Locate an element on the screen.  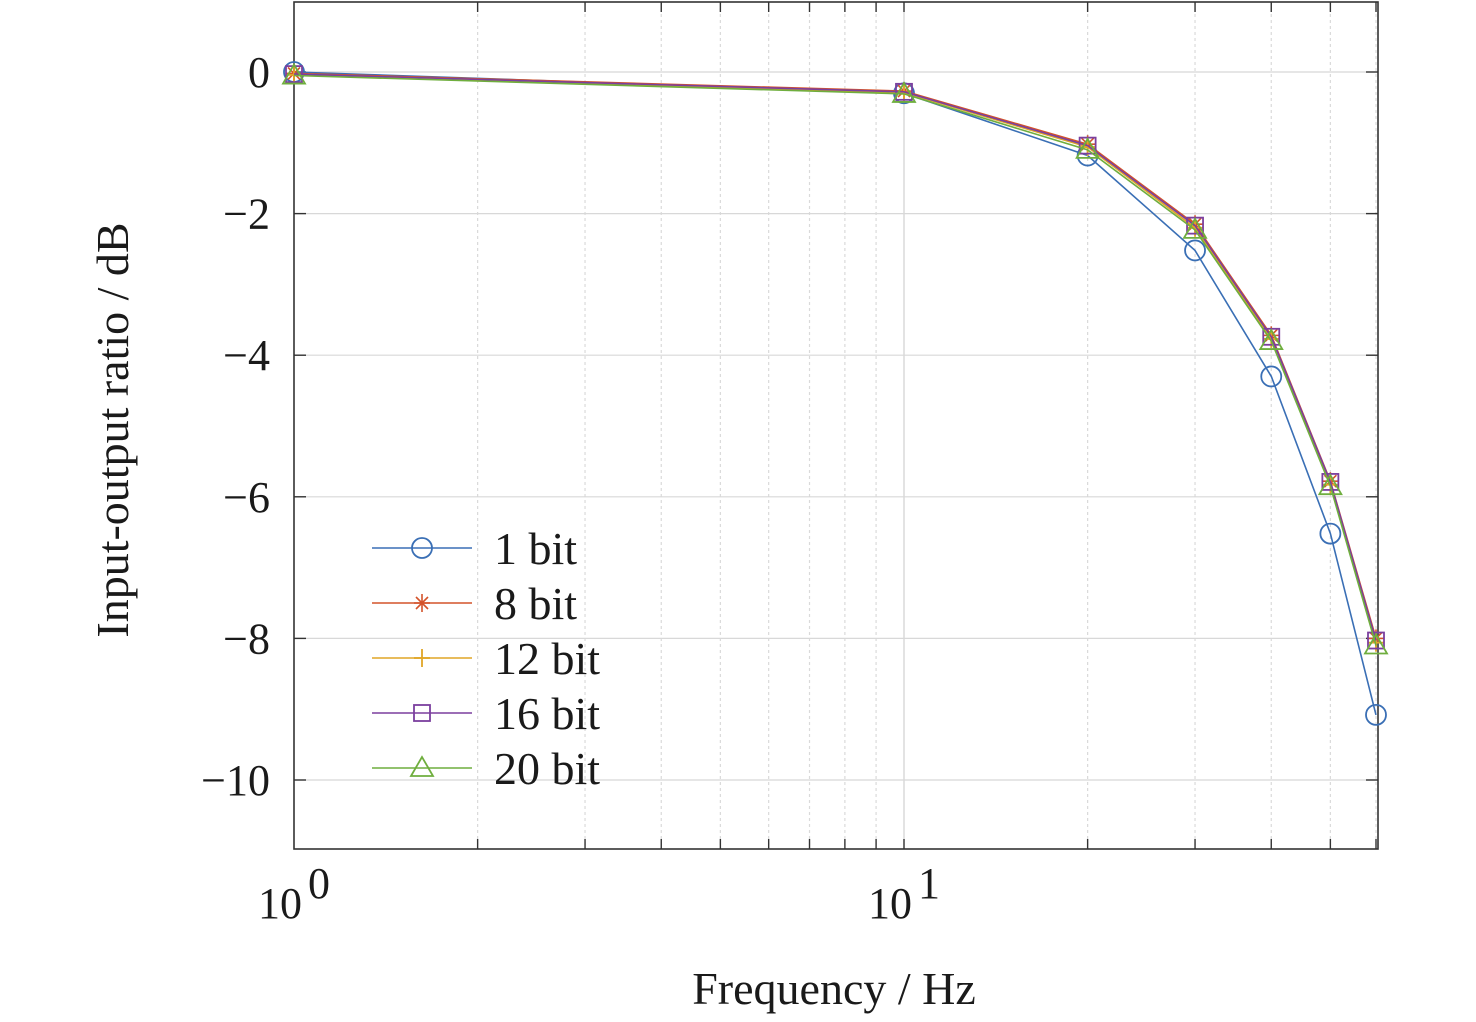
legend-label: 8 bit is located at coordinates (535, 603).